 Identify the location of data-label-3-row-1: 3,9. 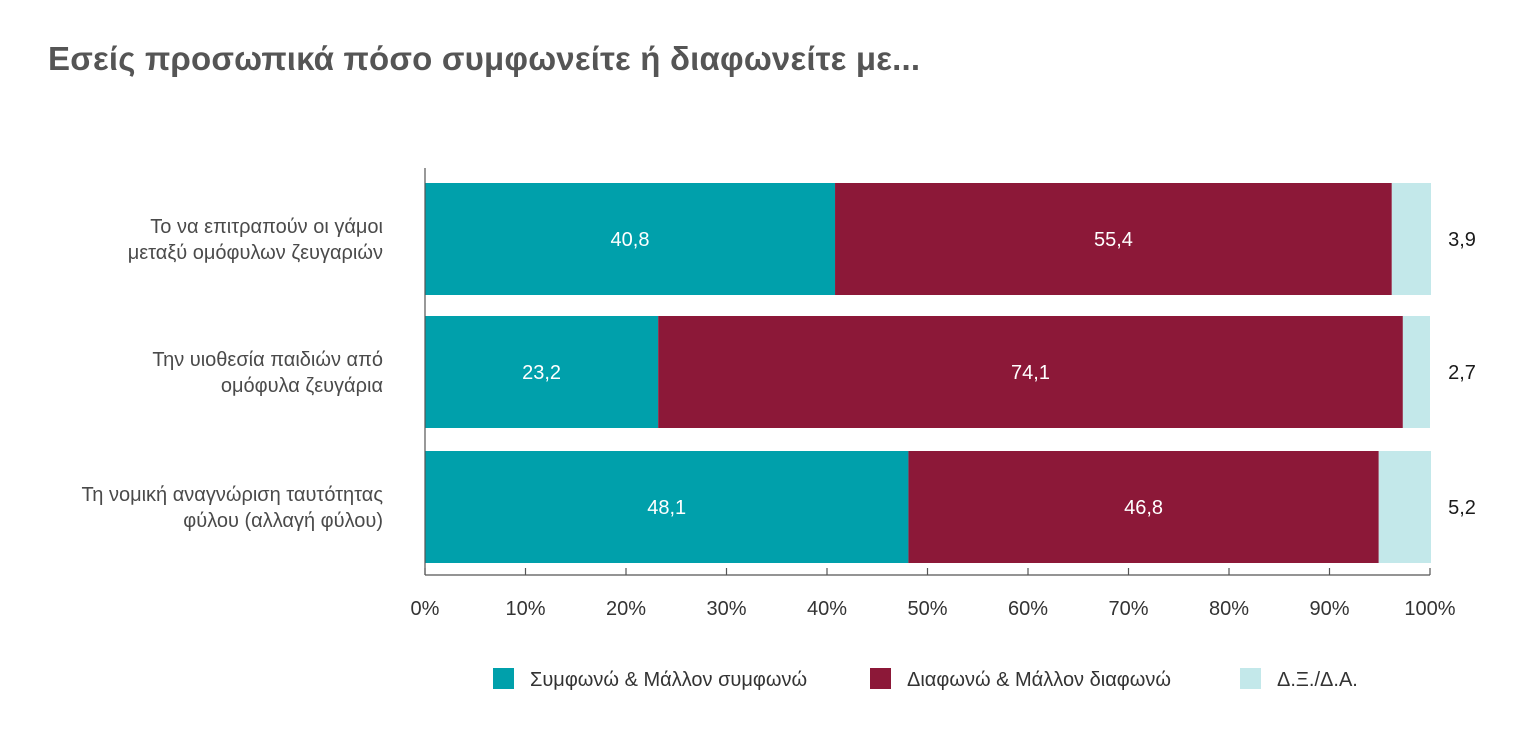
(1462, 240).